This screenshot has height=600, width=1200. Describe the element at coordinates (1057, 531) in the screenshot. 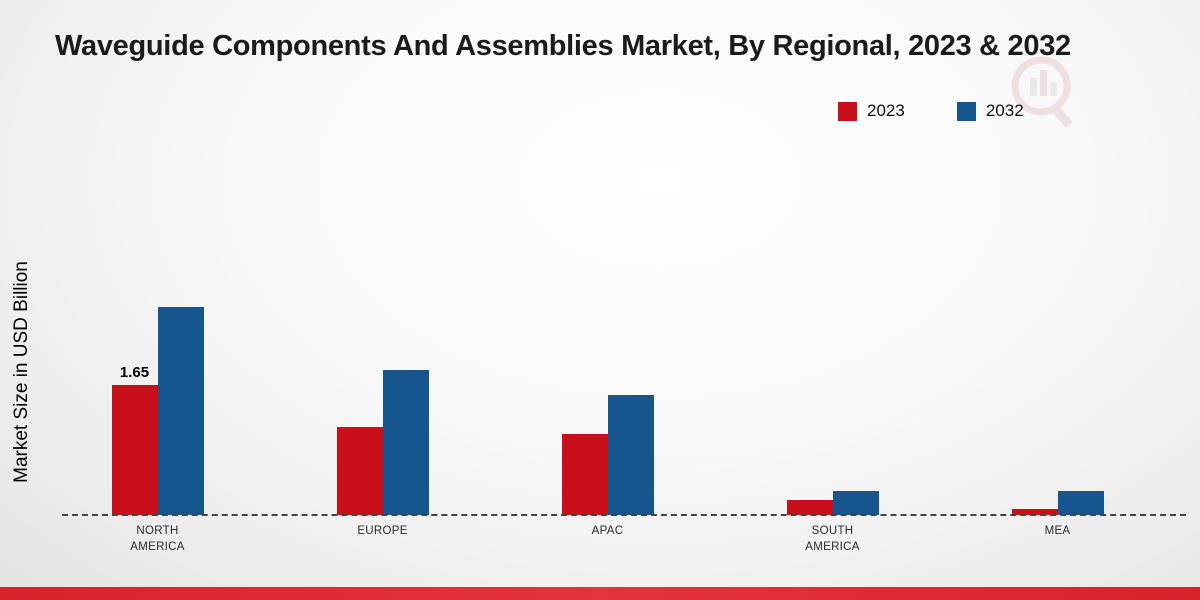

I see `category-label-mea: MEA` at that location.